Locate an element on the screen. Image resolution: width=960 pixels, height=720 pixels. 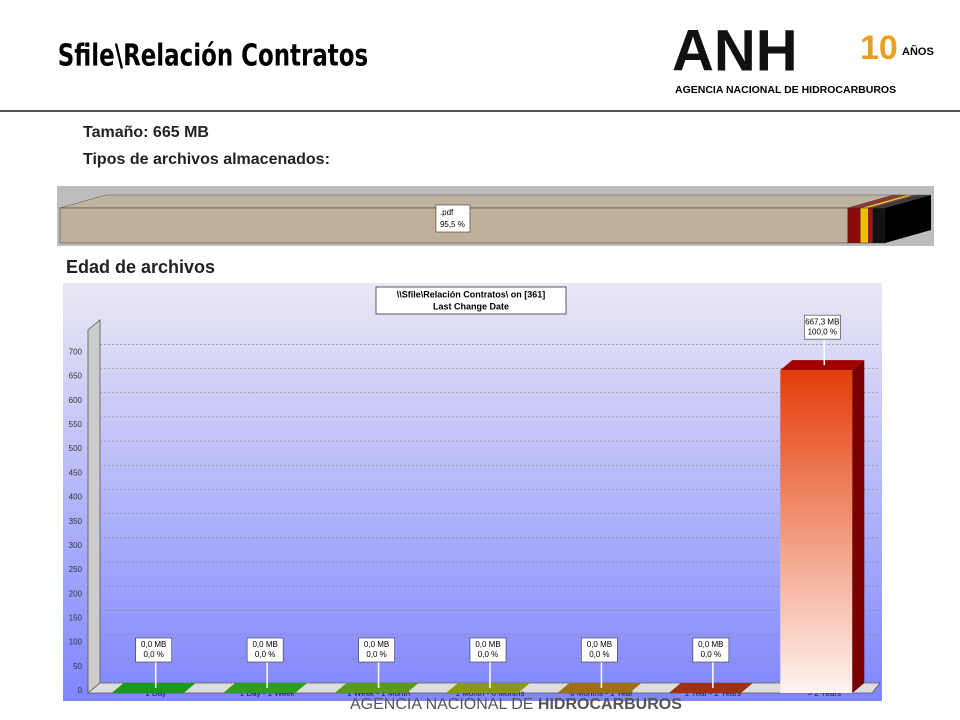
logo-years: 10 is located at coordinates (879, 48).